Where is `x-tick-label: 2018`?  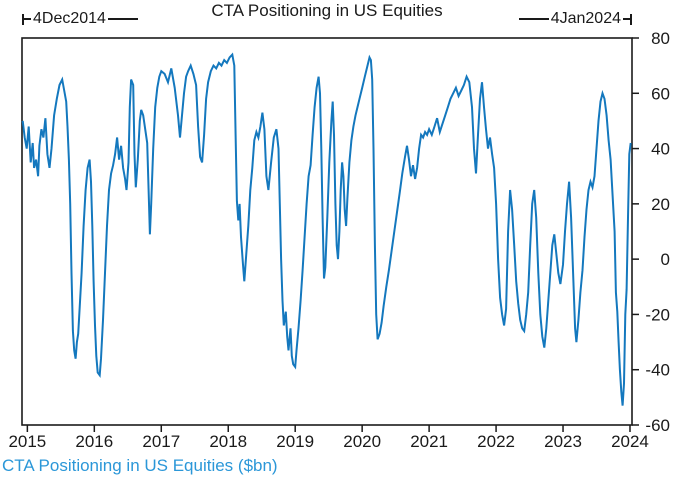
x-tick-label: 2018 is located at coordinates (228, 441).